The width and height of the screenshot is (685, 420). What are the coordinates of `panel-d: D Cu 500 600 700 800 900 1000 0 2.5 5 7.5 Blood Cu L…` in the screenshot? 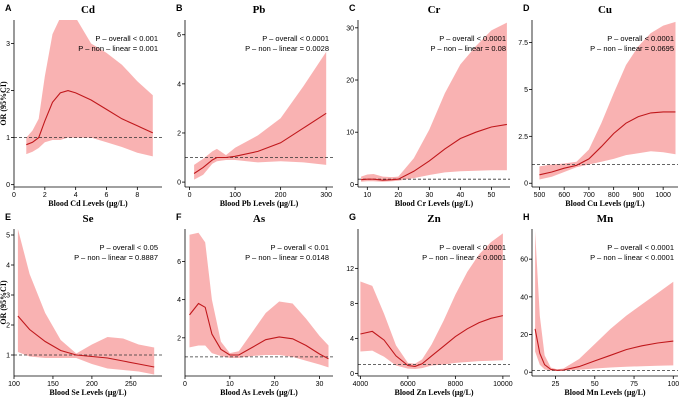 It's located at (598, 105).